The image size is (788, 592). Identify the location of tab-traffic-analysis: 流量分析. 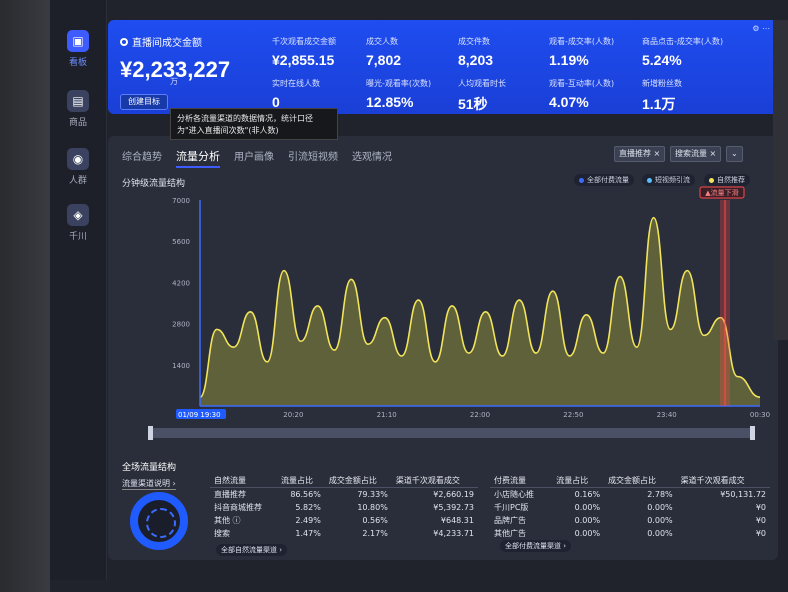
(198, 158).